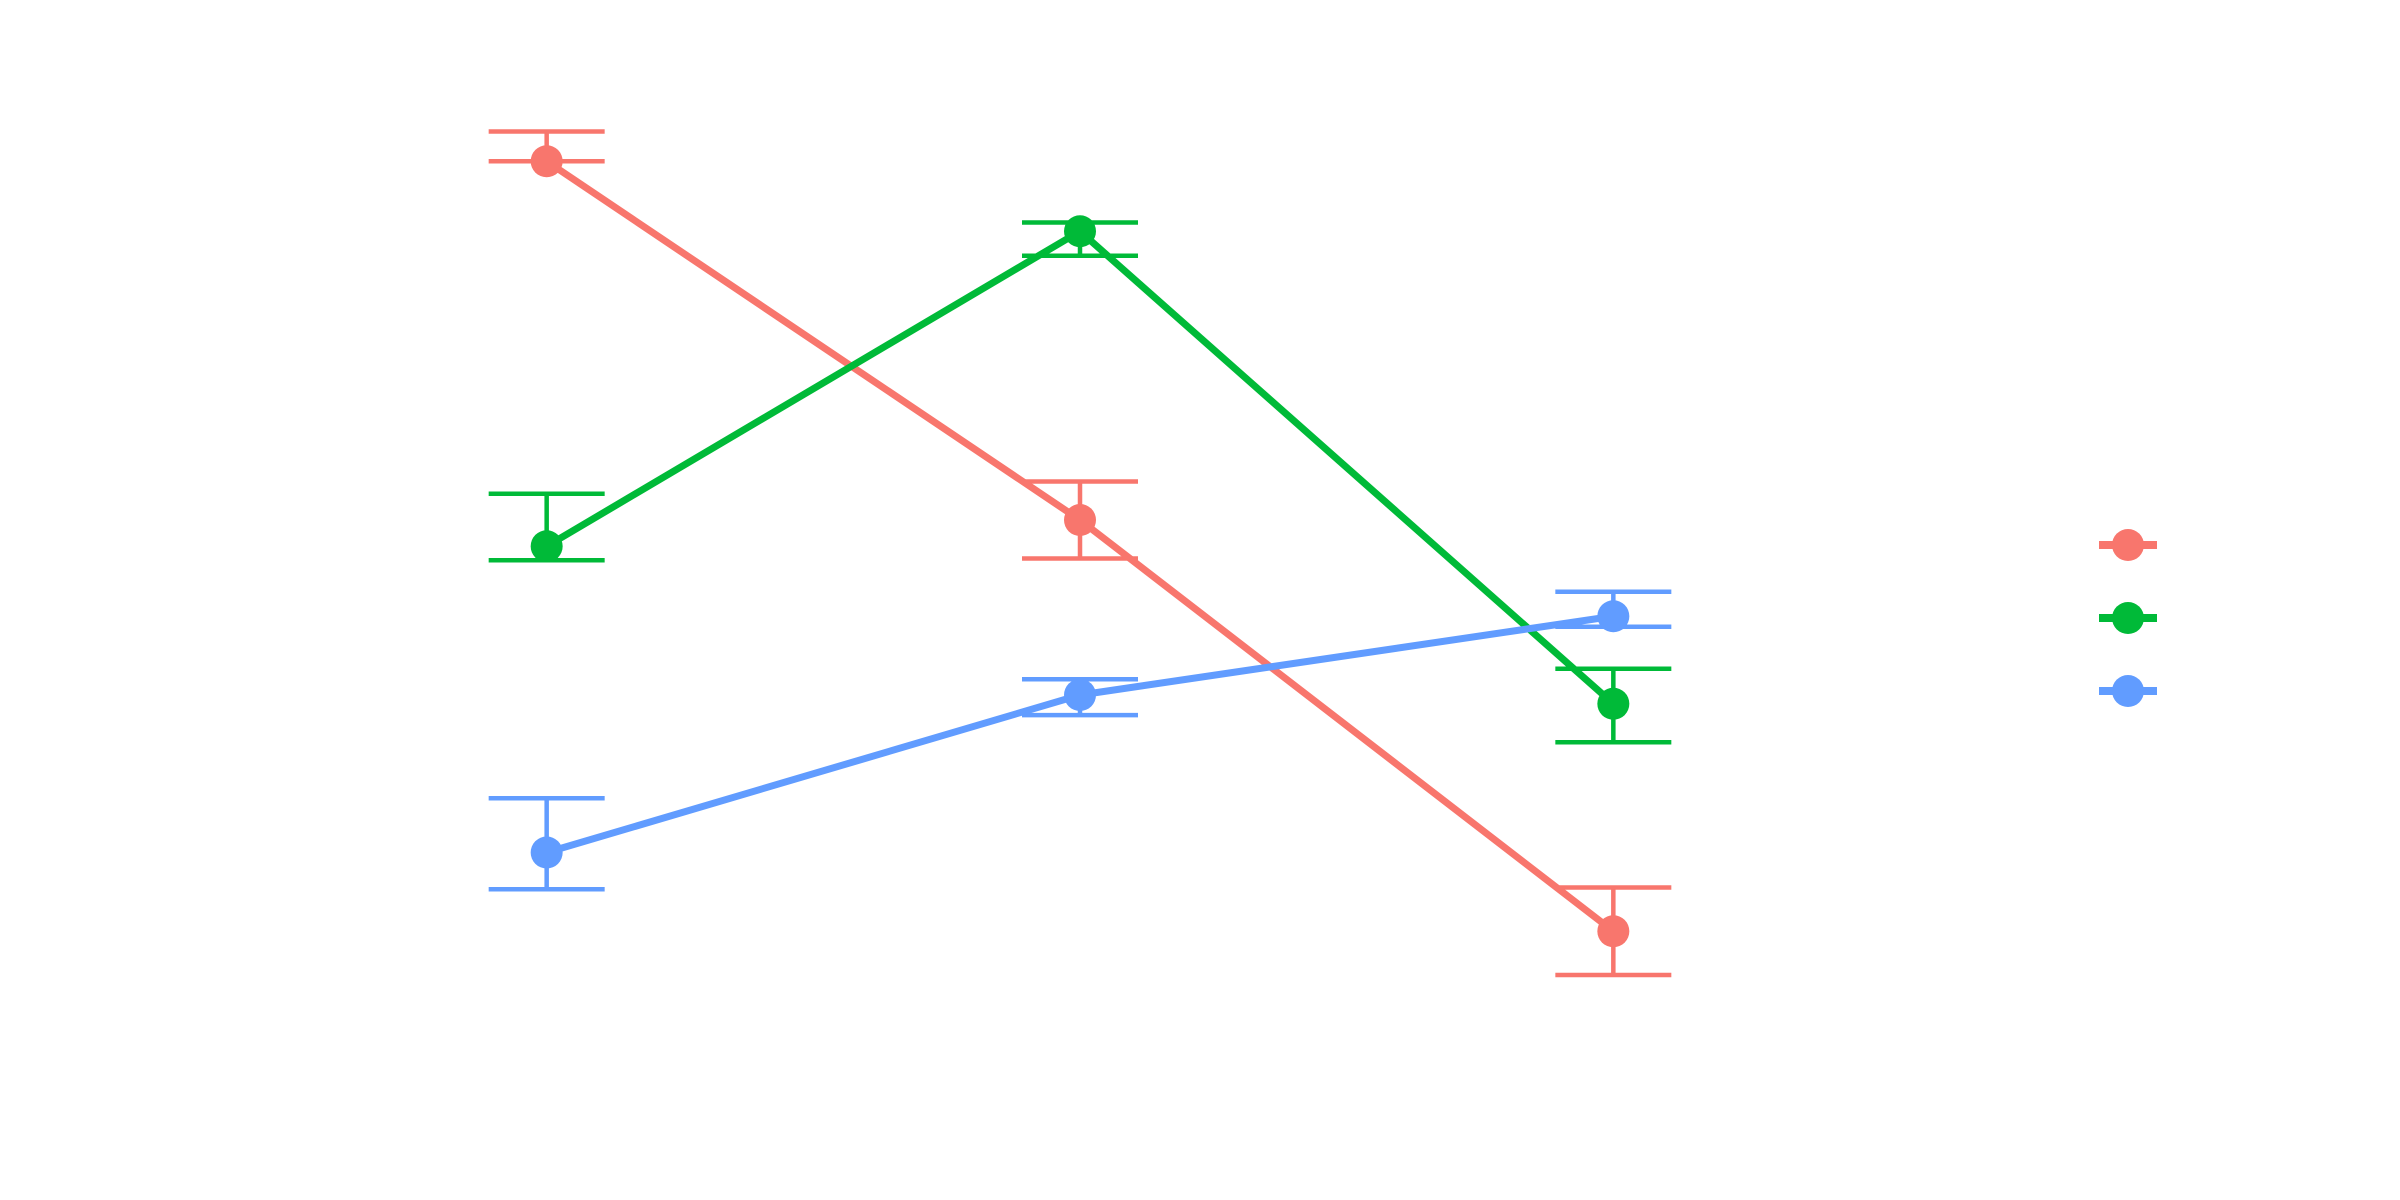 Image resolution: width=2400 pixels, height=1200 pixels. I want to click on data-point-s1-p3, so click(1613, 931).